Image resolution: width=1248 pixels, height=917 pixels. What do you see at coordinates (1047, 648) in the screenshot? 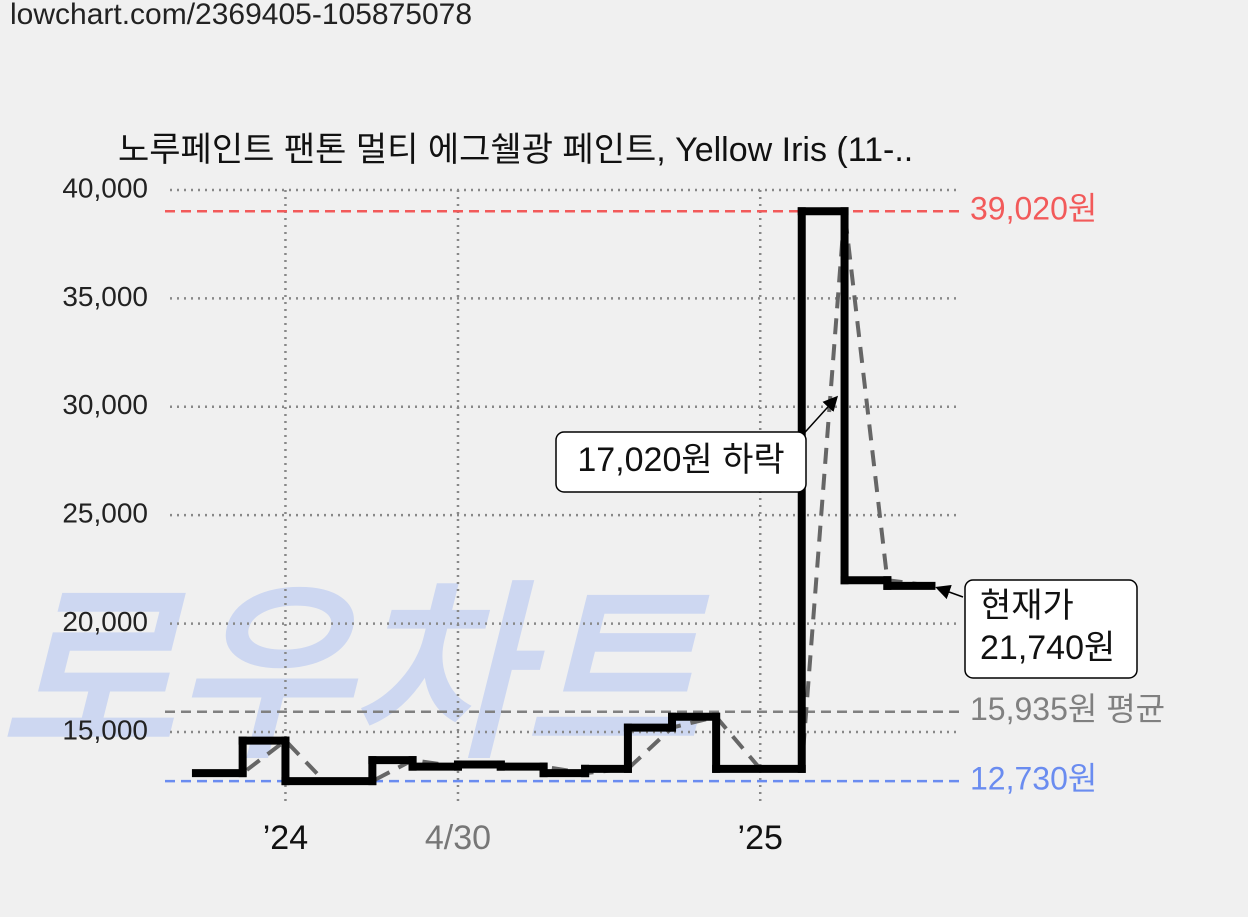
I see `annotation-text: 21,740원` at bounding box center [1047, 648].